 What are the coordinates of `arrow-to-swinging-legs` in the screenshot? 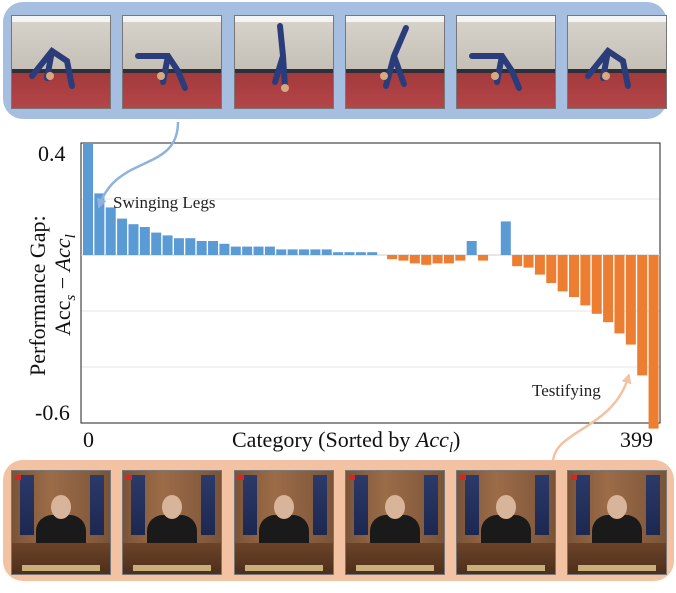 It's located at (138, 165).